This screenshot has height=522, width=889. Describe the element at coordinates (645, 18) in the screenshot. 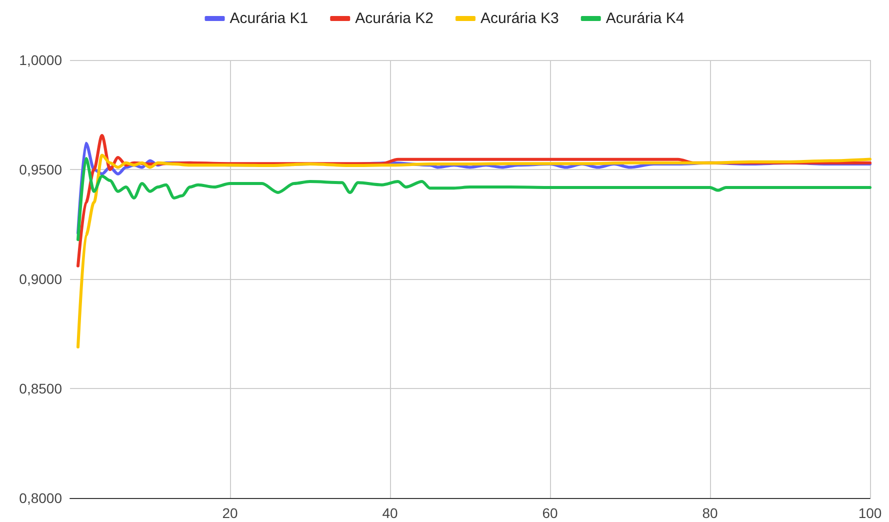

I see `legend-label: Acurária K4` at that location.